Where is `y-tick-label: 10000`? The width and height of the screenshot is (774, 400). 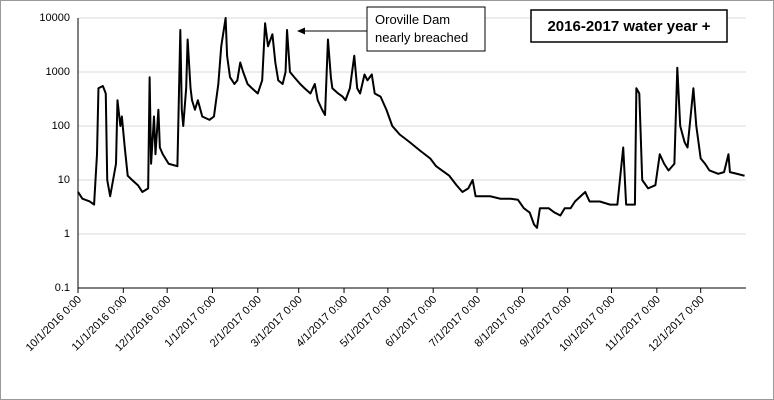 y-tick-label: 10000 is located at coordinates (54, 18).